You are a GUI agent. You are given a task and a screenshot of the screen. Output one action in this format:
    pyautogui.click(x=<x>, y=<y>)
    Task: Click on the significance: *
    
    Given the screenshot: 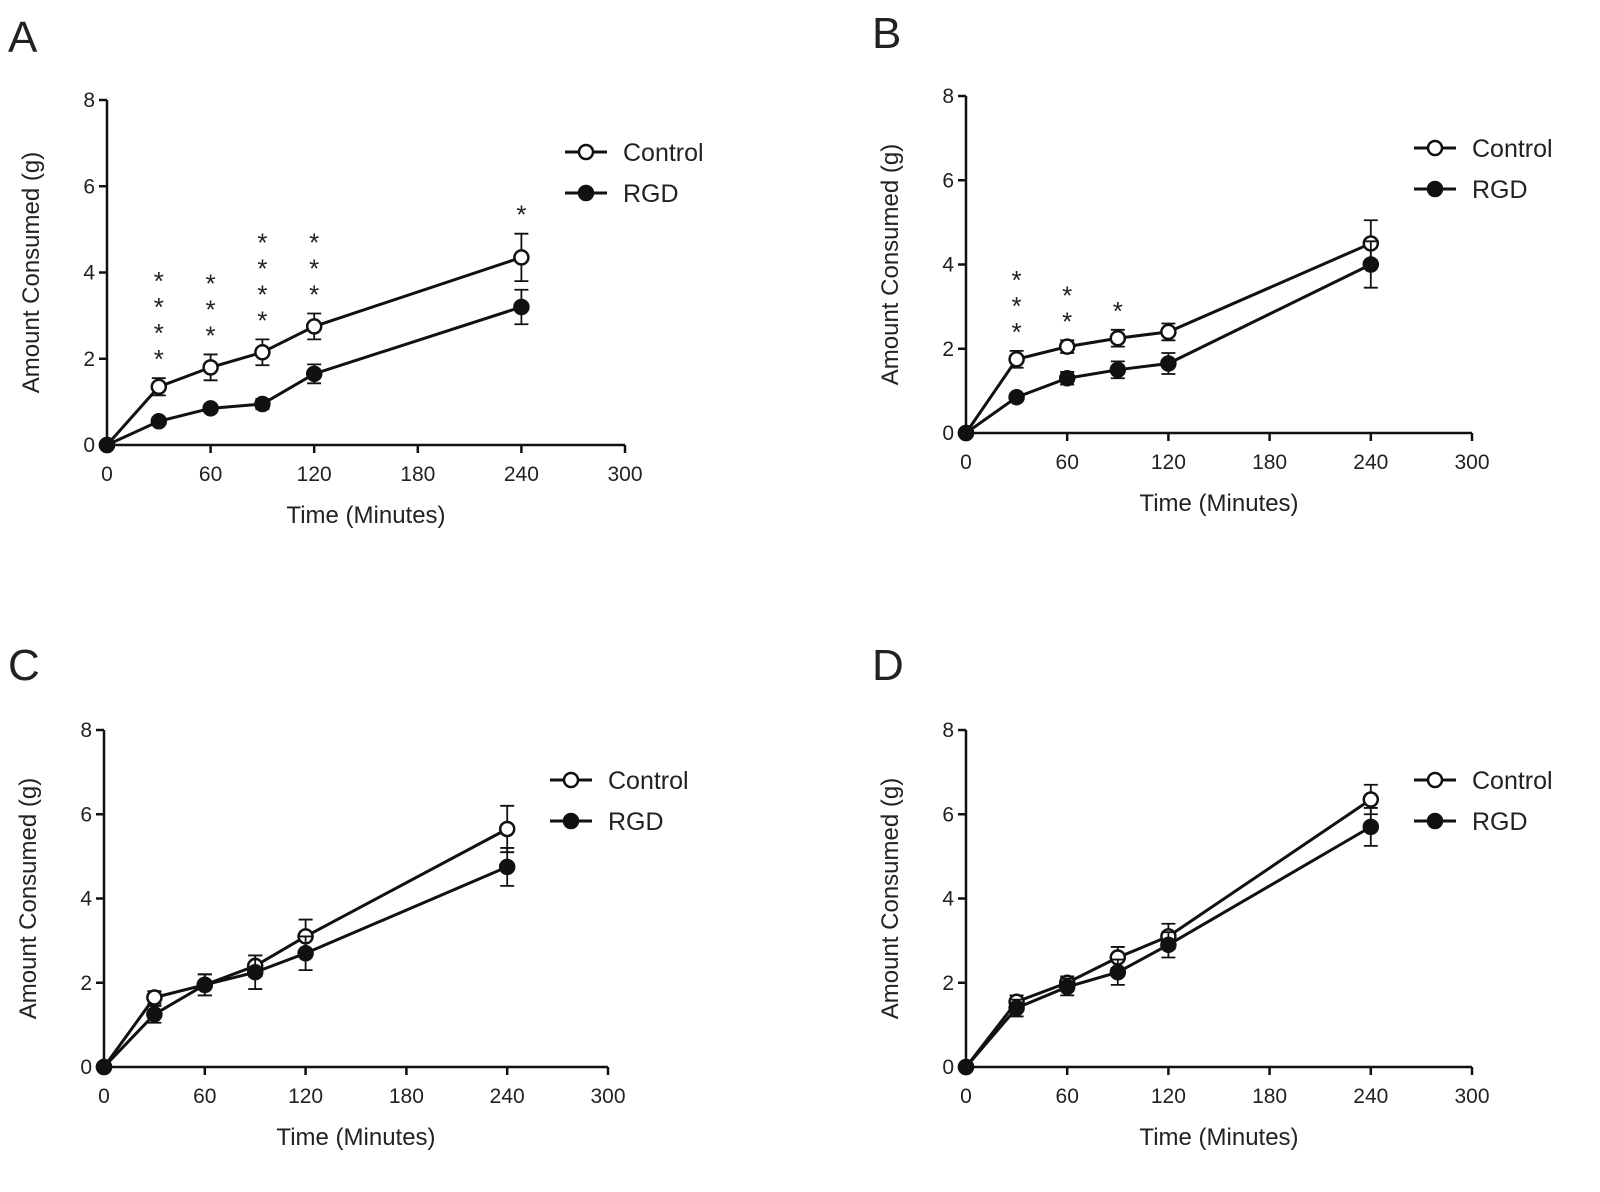 What is the action you would take?
    pyautogui.click(x=1118, y=309)
    